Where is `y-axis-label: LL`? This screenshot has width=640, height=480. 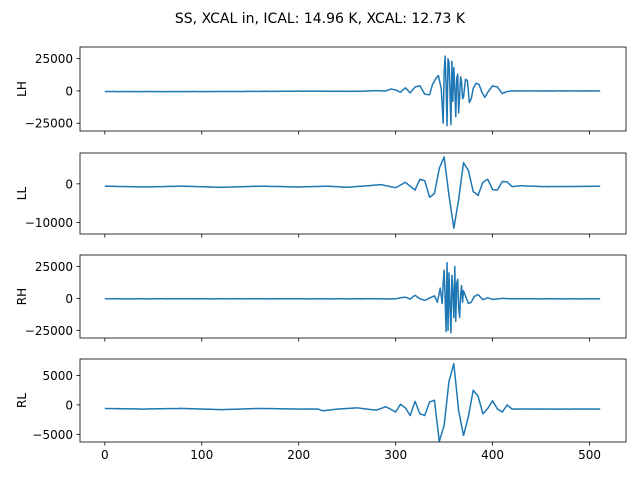 y-axis-label: LL is located at coordinates (22, 194).